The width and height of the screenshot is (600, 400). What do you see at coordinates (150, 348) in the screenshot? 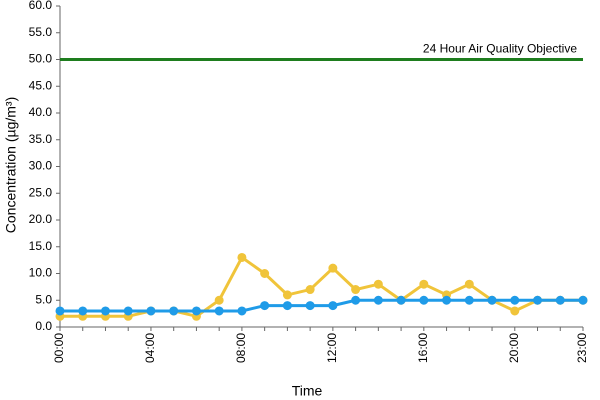
I see `x-tick-label: 04:00` at bounding box center [150, 348].